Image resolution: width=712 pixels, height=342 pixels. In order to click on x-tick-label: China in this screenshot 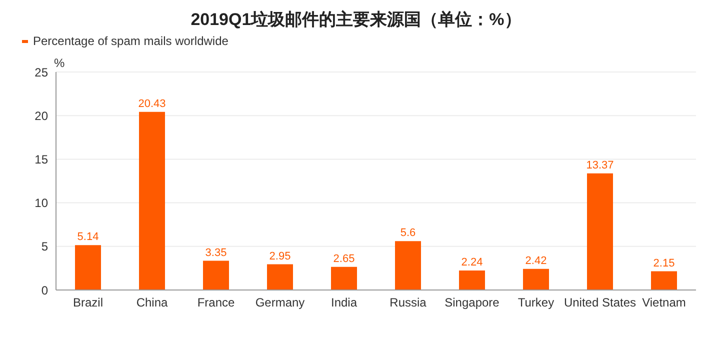, I will do `click(152, 303)`.